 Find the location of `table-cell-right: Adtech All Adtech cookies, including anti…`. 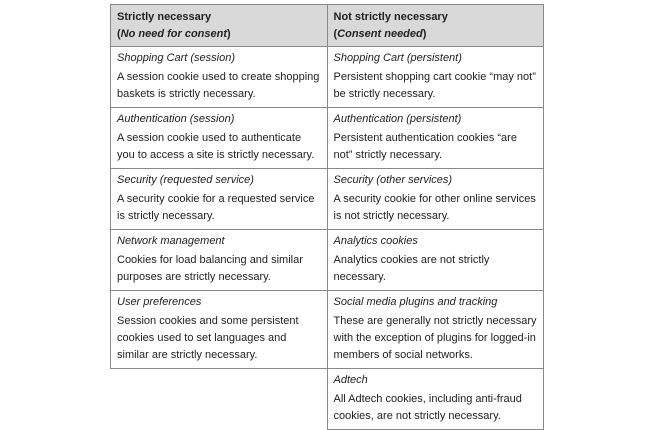

table-cell-right: Adtech All Adtech cookies, including anti… is located at coordinates (435, 399).